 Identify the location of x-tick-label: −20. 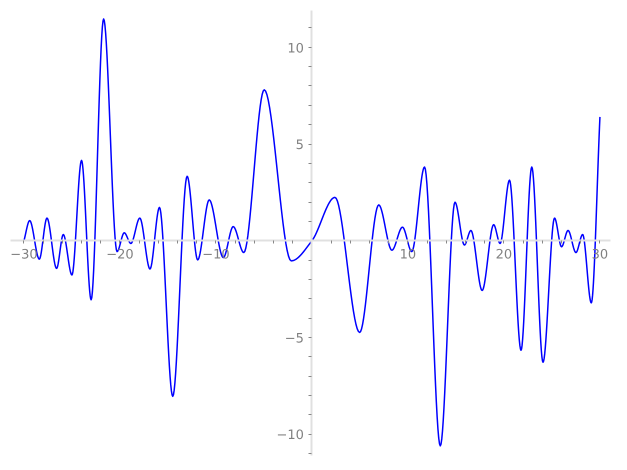
(120, 255).